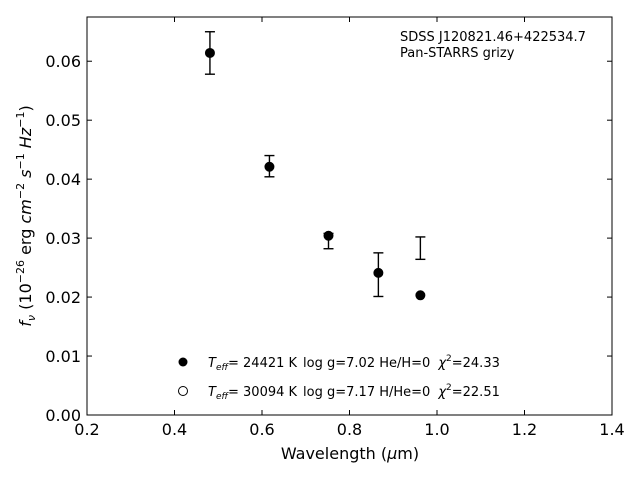  I want to click on legend-marker-filled, so click(183, 362).